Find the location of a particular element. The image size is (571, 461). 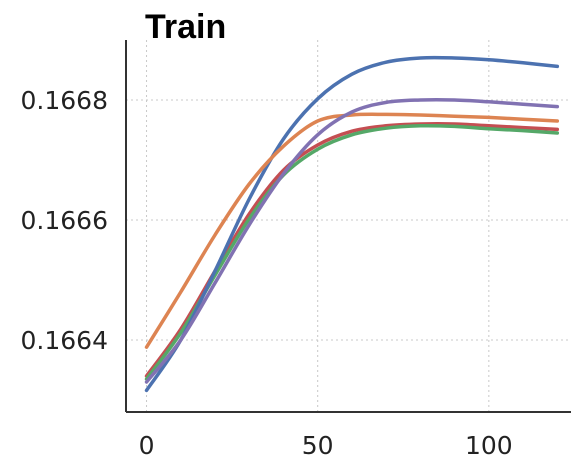

y-tick-labels: 0.1664 0.1666 0.1668 is located at coordinates (64, 220).